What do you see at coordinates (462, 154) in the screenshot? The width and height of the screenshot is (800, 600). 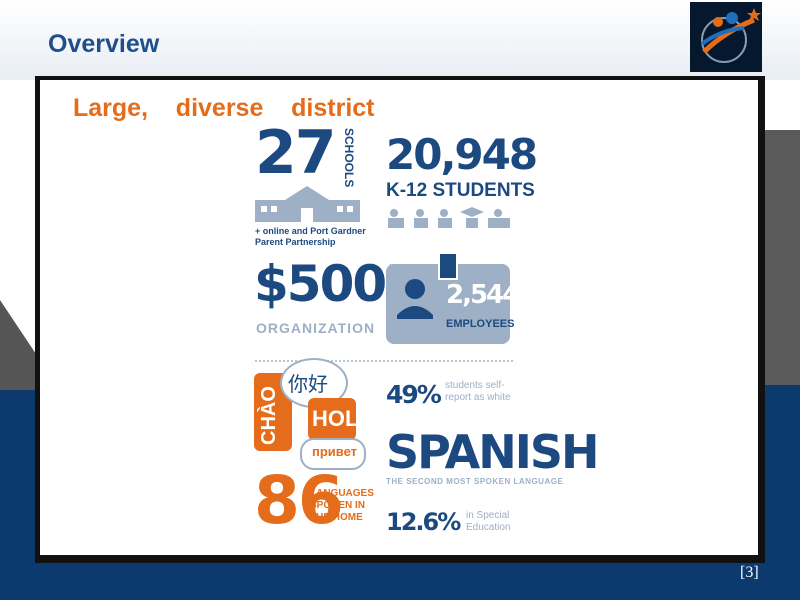 I see `students-count: 20,948` at bounding box center [462, 154].